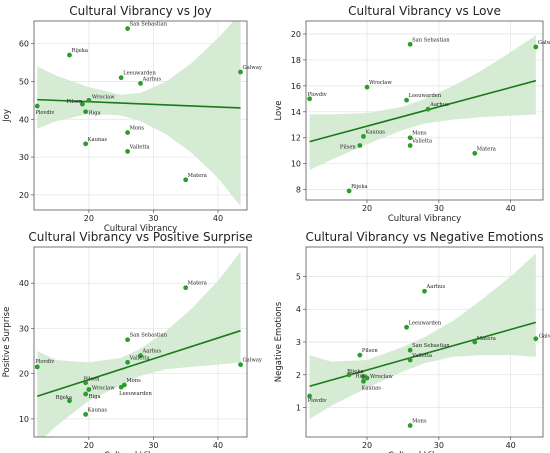 This screenshot has width=550, height=453. What do you see at coordinates (24, 81) in the screenshot?
I see `y-tick-label: 50` at bounding box center [24, 81].